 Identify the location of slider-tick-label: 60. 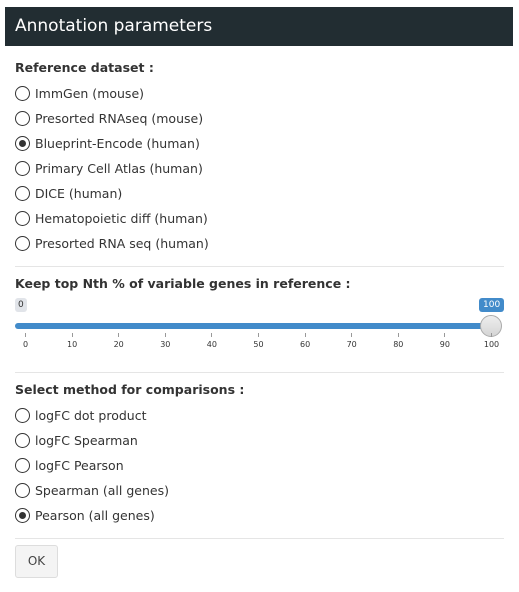
(305, 344).